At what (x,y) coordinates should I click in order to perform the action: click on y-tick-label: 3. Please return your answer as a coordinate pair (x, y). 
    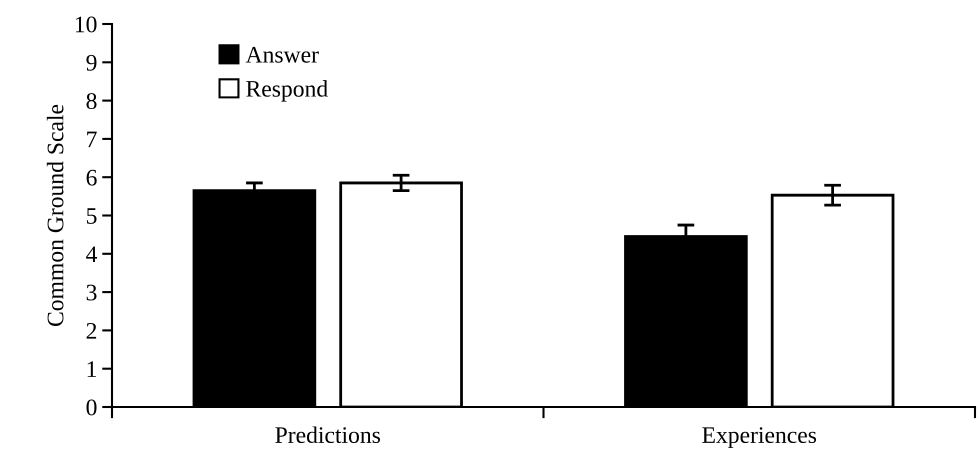
    Looking at the image, I should click on (91, 292).